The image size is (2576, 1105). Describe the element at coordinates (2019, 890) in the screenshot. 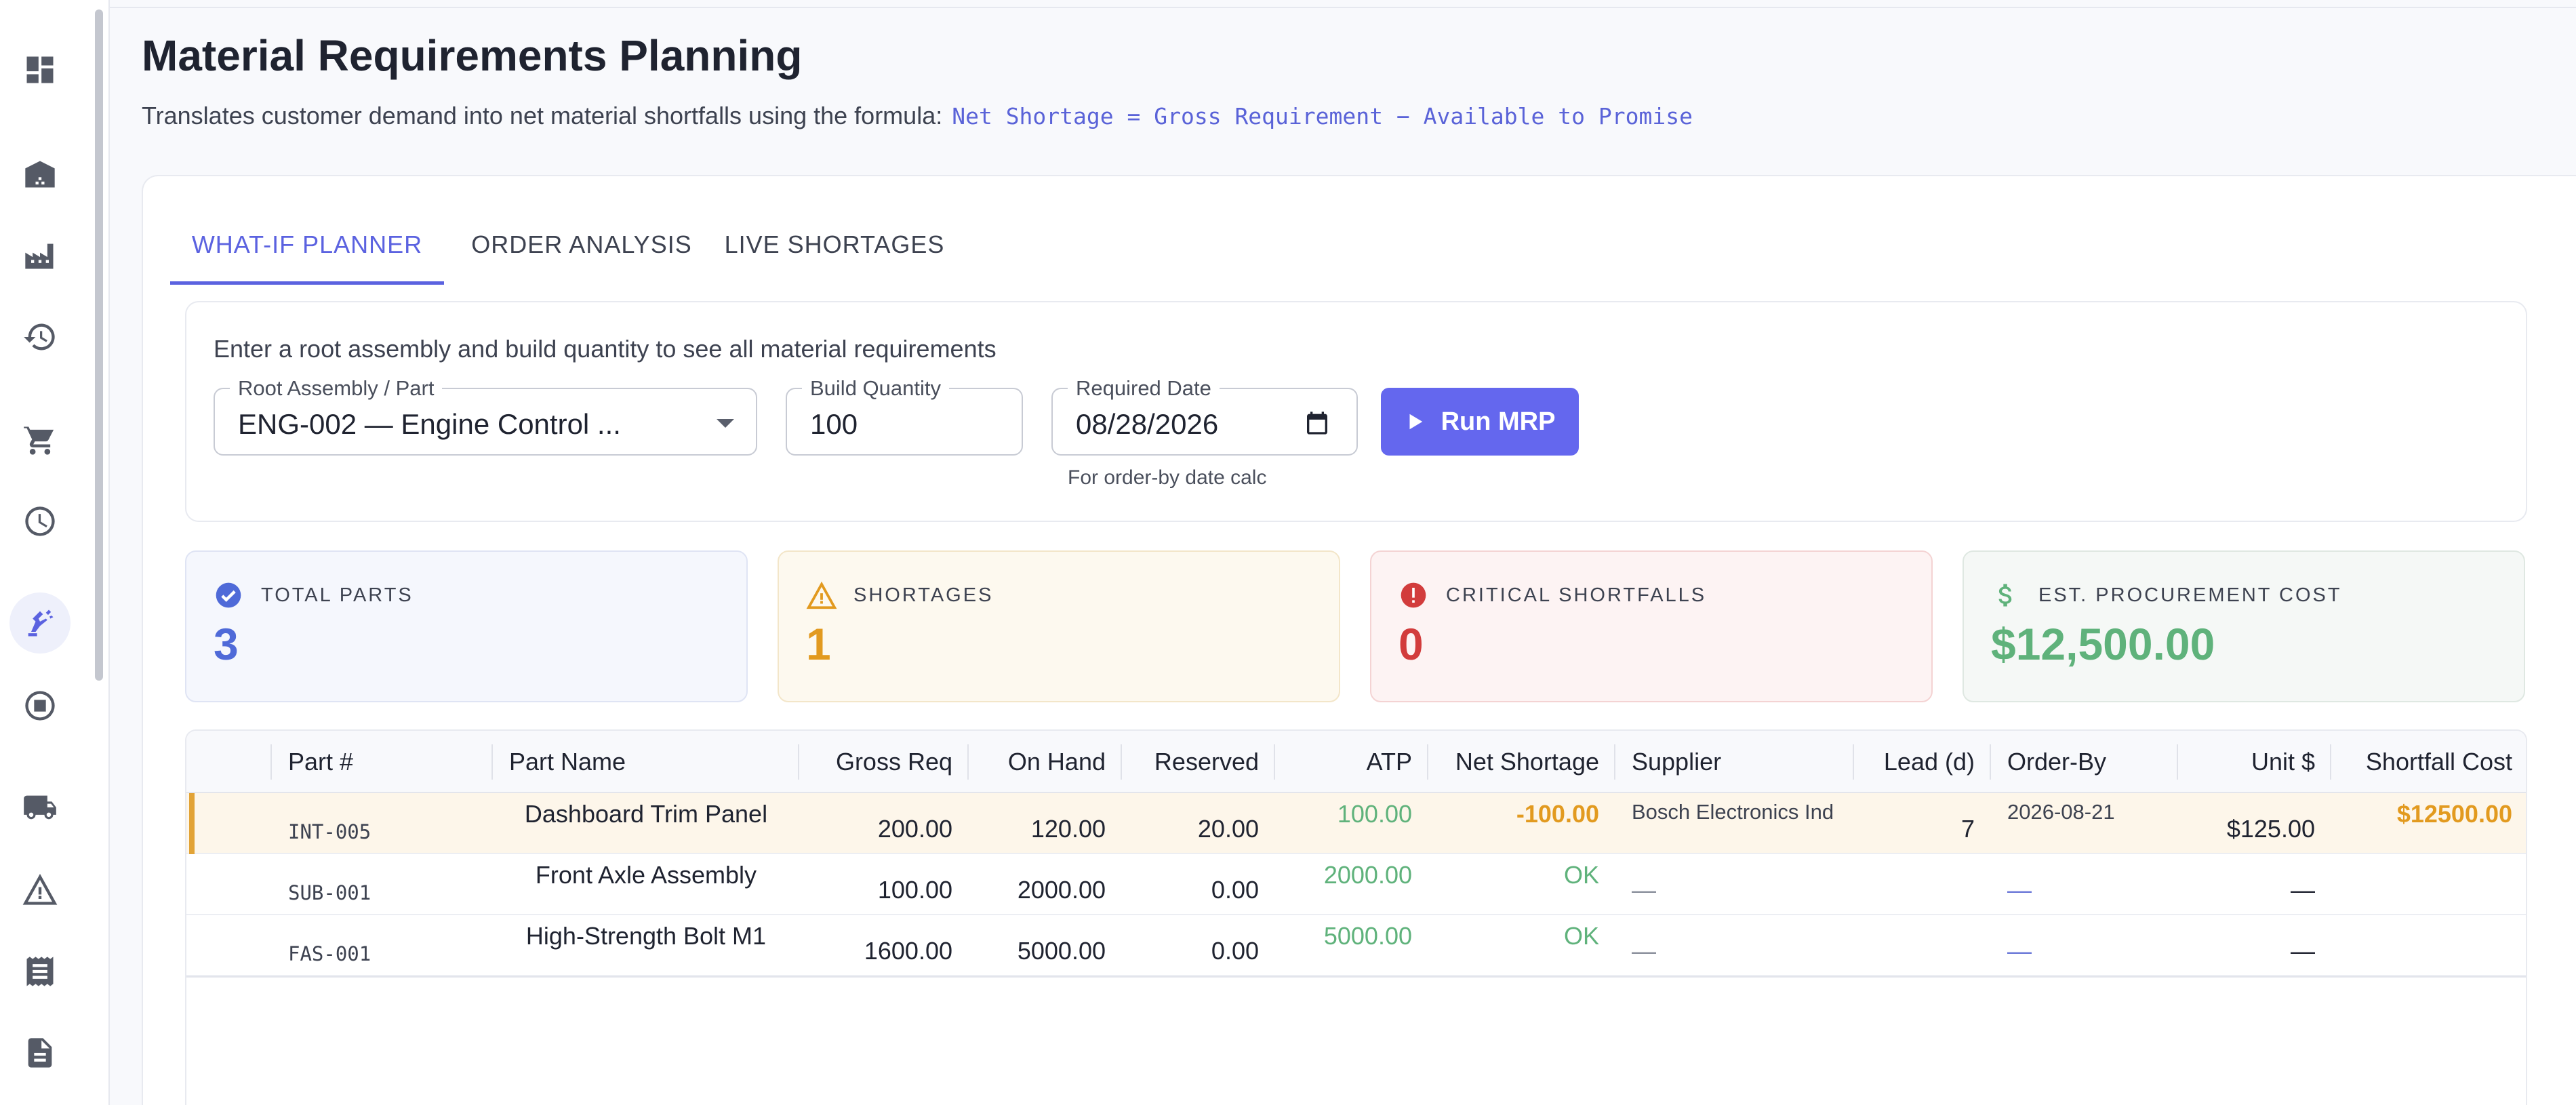

I see `cell-order-by: —` at that location.